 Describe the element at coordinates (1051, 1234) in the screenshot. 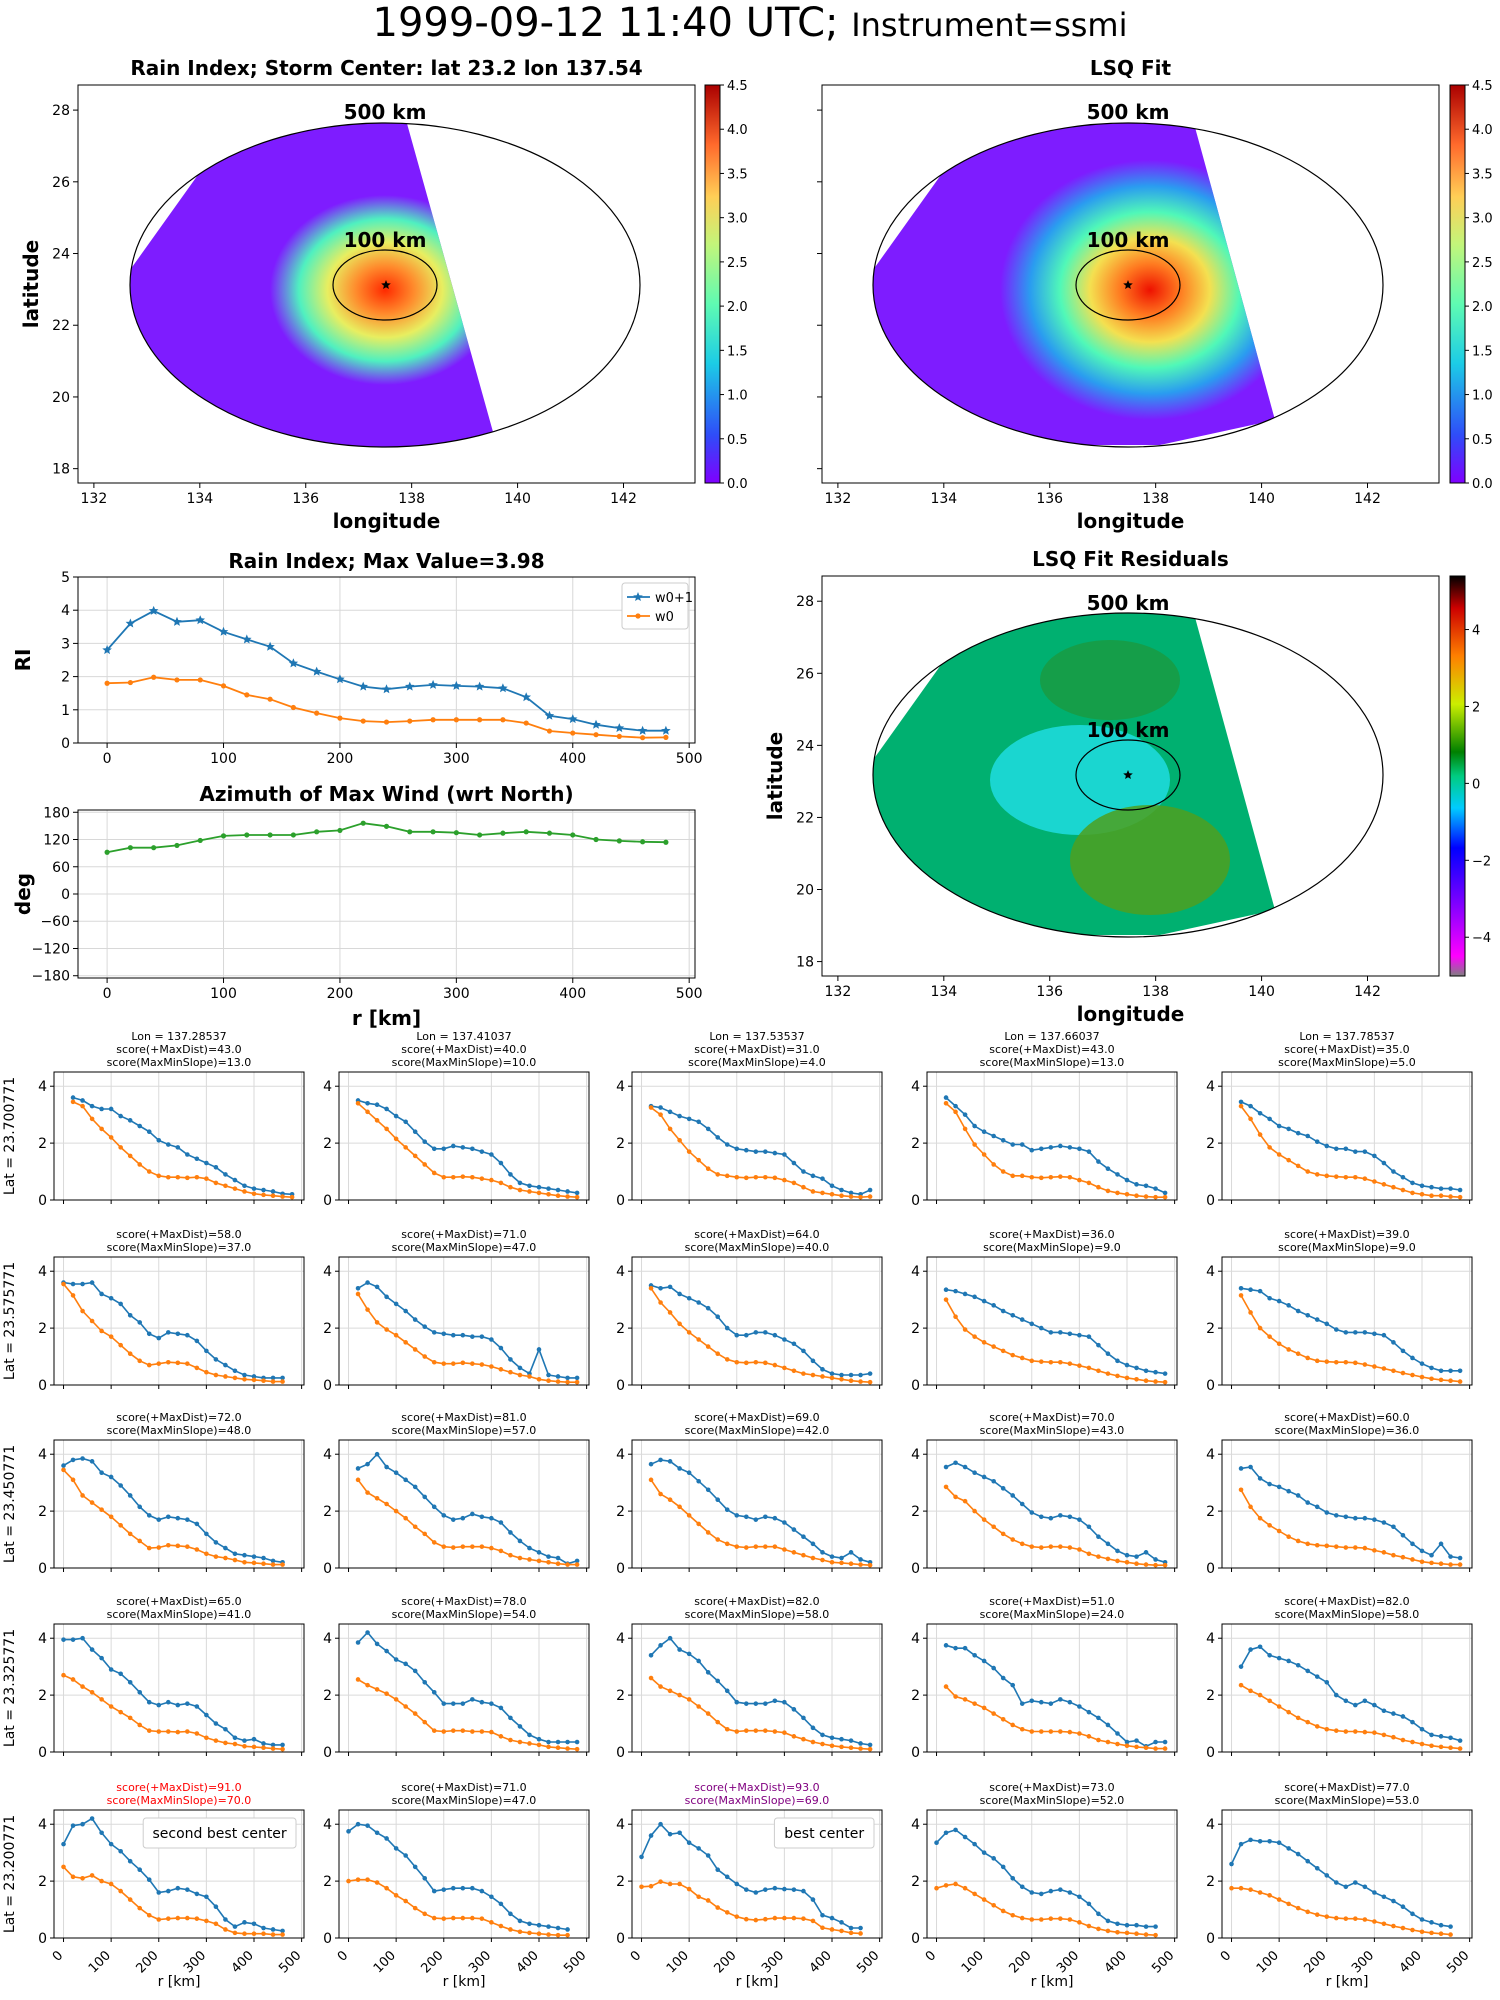

I see `cell-score-maxdist: score(+MaxDist)=36.0` at that location.